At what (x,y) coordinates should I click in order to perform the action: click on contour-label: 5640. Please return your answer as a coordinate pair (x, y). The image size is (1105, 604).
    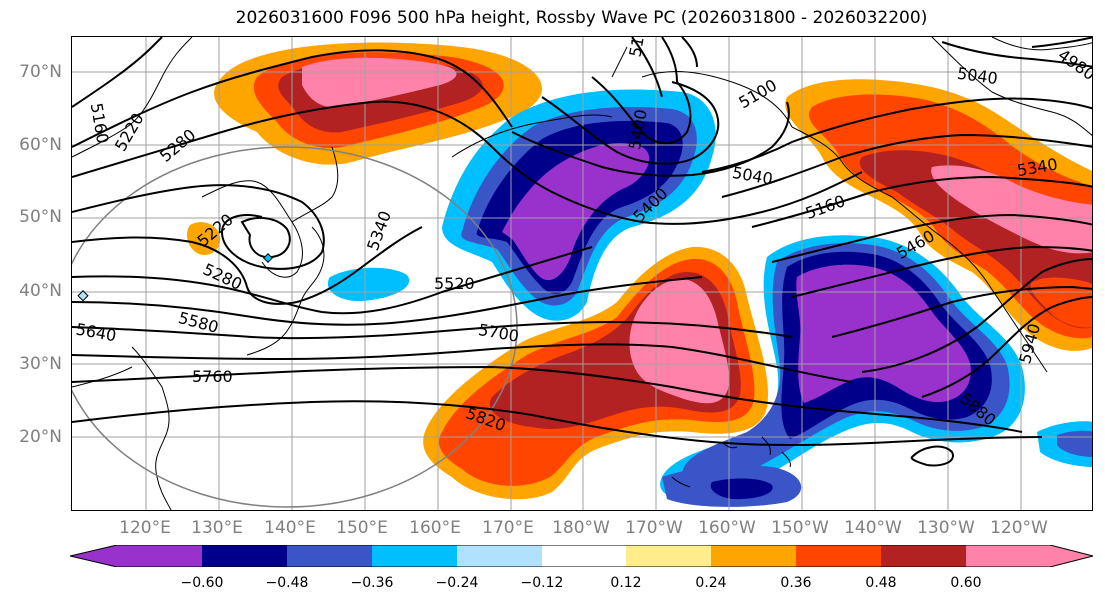
    Looking at the image, I should click on (95, 333).